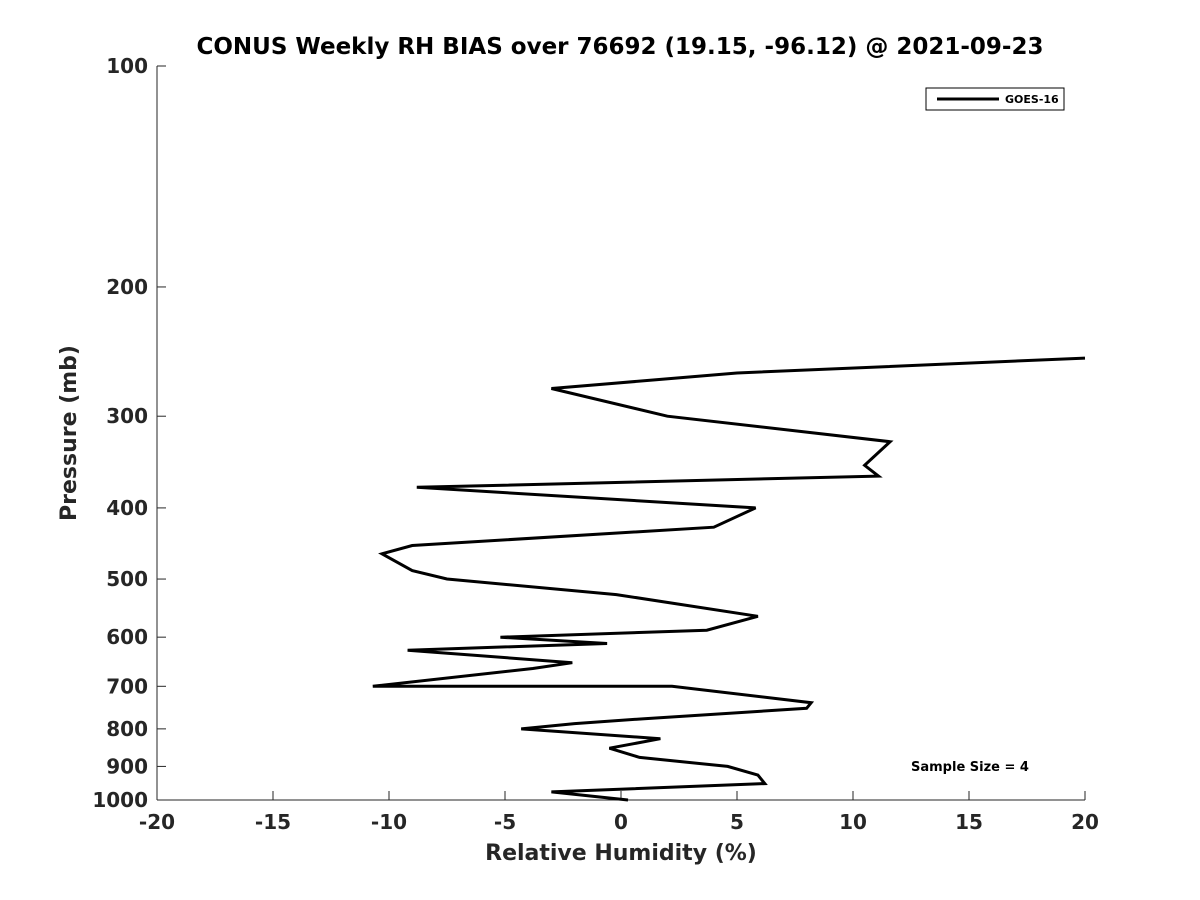  Describe the element at coordinates (621, 853) in the screenshot. I see `x-axis-label: Relative Humidity (%)` at that location.